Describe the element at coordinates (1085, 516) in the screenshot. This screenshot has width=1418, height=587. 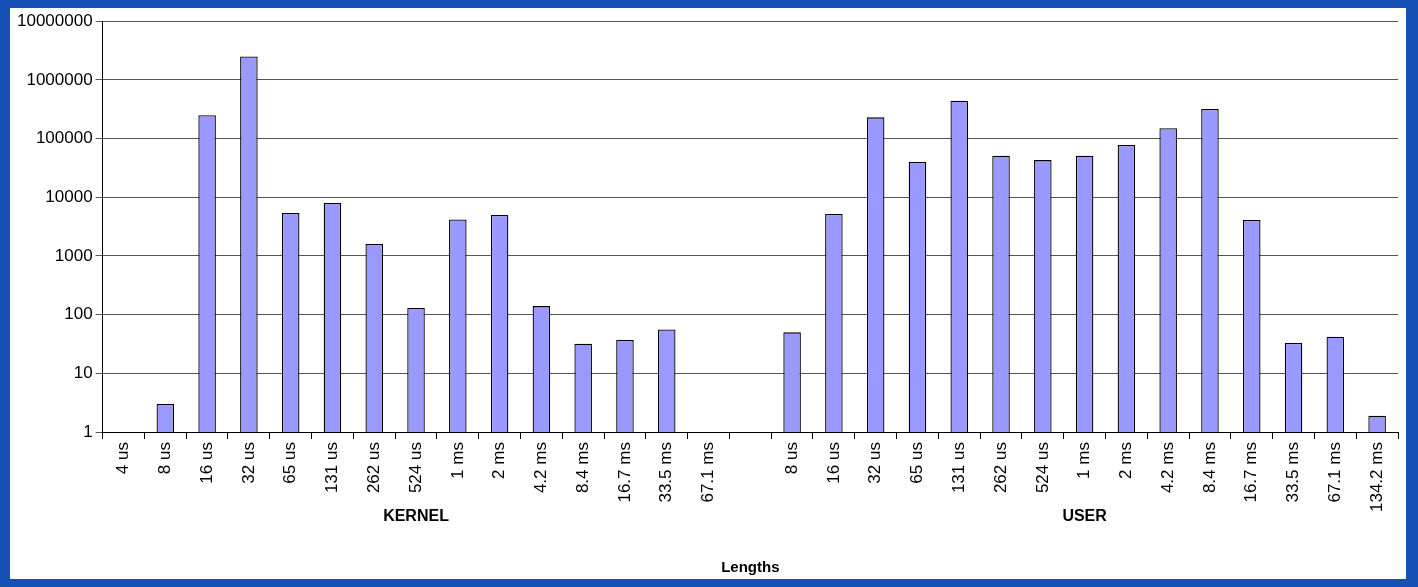
I see `text: USER` at that location.